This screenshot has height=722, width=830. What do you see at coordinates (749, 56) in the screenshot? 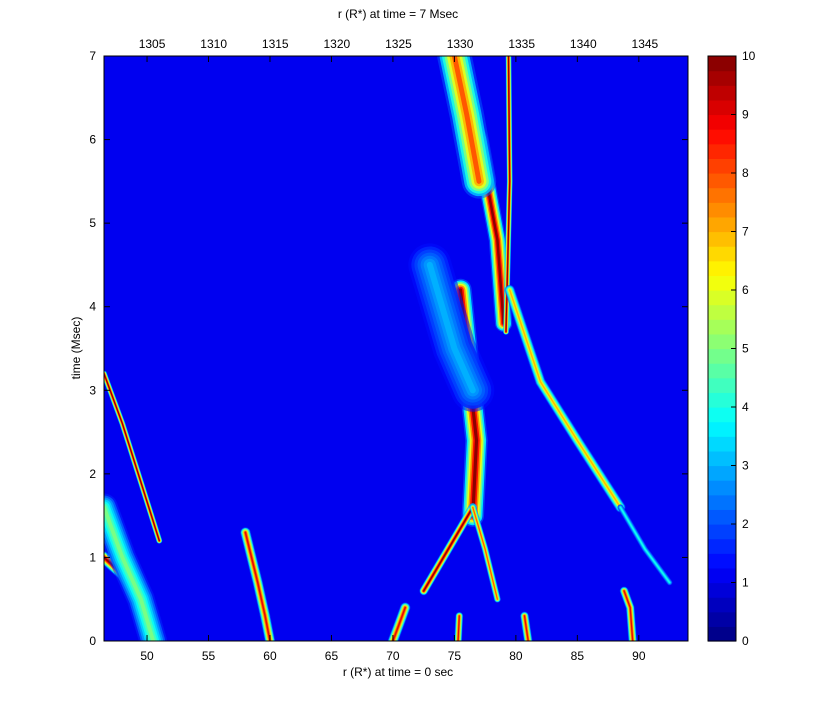
I see `colorbar-tick-label: 10` at bounding box center [749, 56].